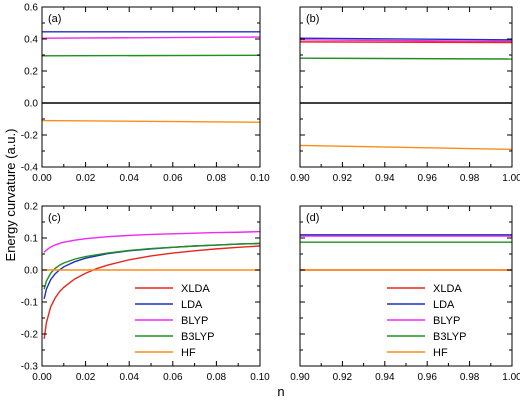 The image size is (520, 401). What do you see at coordinates (31, 40) in the screenshot?
I see `y-tick-label: 0.4` at bounding box center [31, 40].